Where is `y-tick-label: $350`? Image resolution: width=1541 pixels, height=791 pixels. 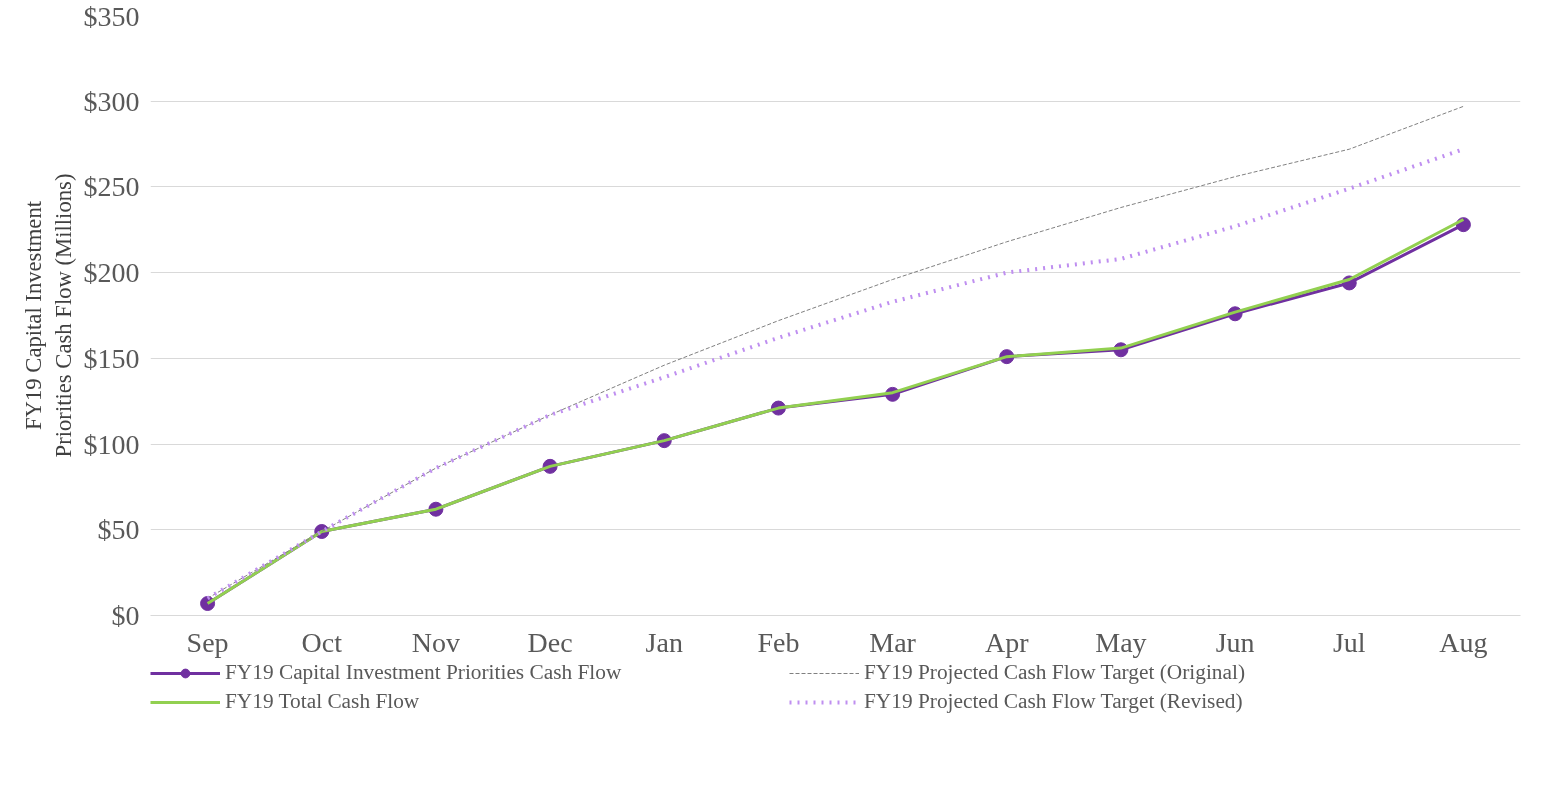
y-tick-label: $350 is located at coordinates (111, 16).